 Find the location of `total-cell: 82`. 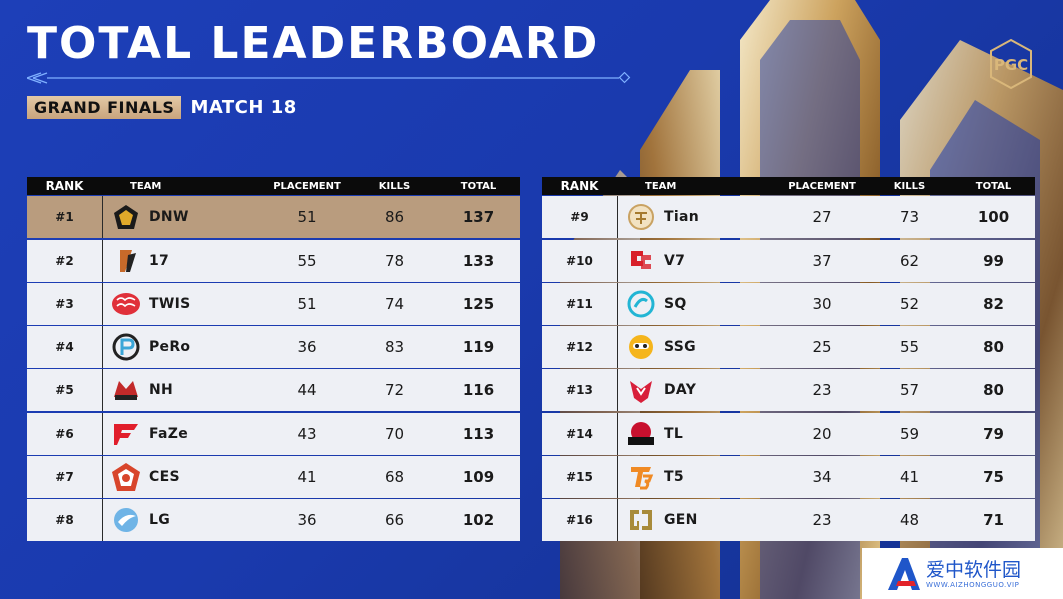

total-cell: 82 is located at coordinates (993, 303).